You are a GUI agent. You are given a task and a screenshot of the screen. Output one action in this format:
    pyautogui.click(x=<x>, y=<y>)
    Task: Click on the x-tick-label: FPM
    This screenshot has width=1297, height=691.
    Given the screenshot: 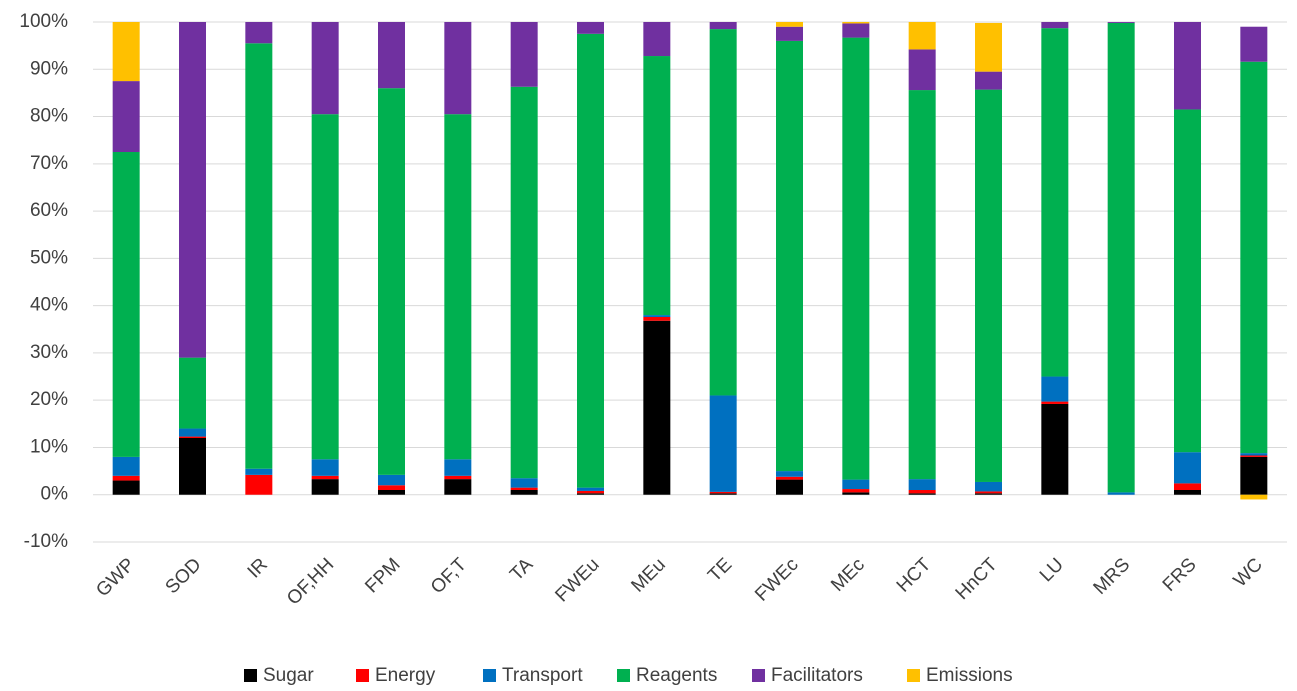 What is the action you would take?
    pyautogui.click(x=382, y=575)
    